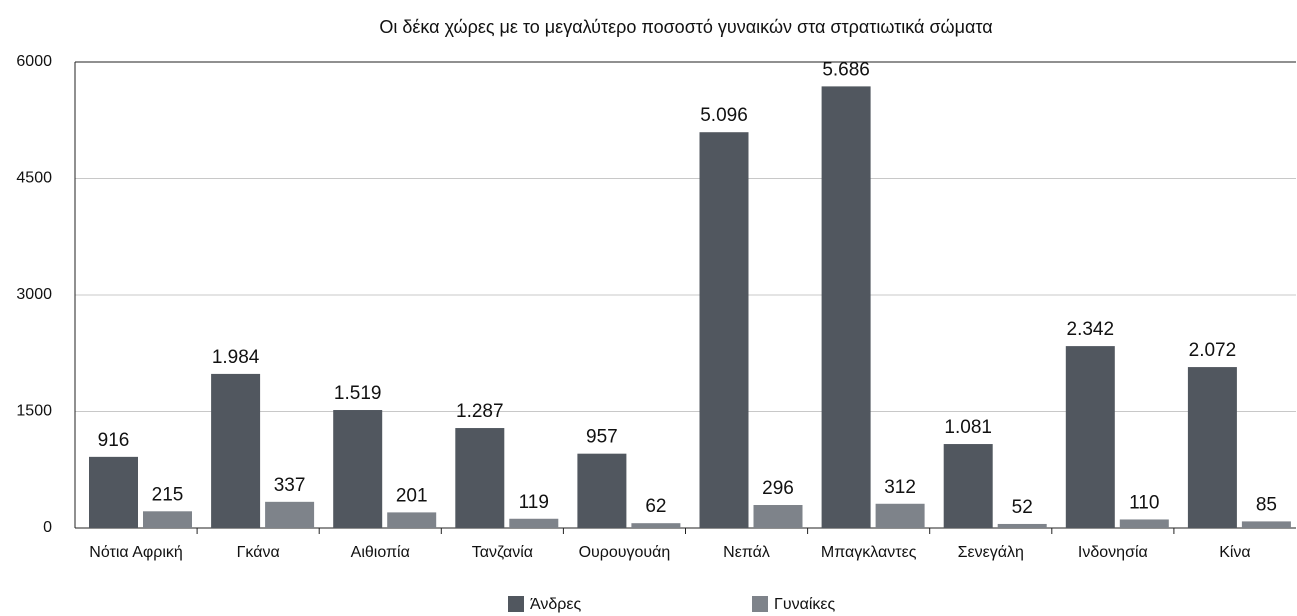  Describe the element at coordinates (625, 552) in the screenshot. I see `x-tick-label: Ουρουγουάη` at that location.